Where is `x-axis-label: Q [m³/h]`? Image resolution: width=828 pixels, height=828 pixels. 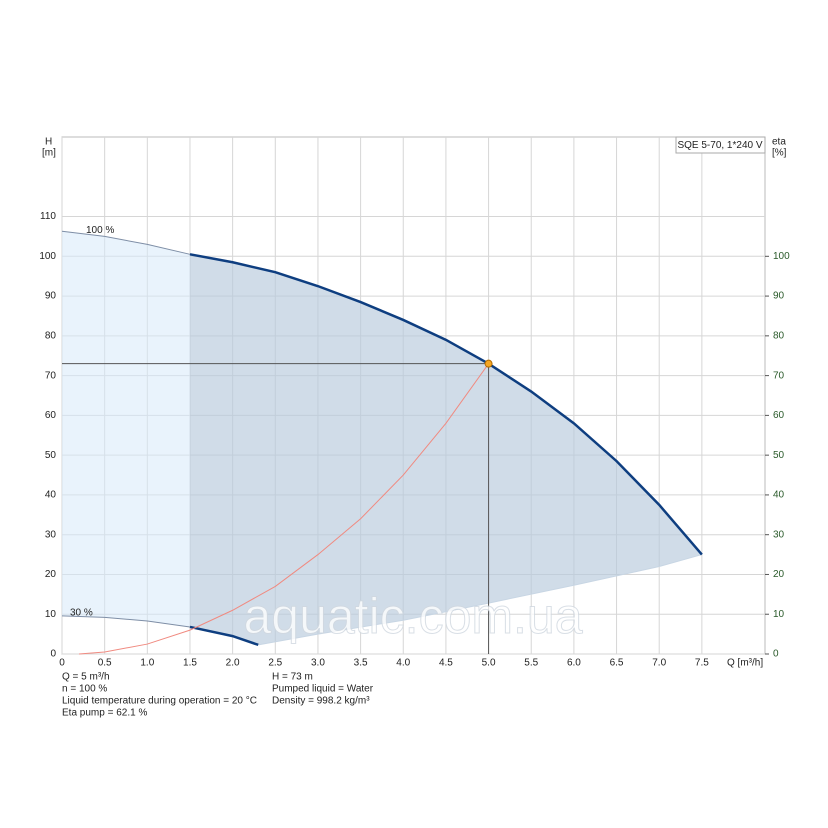
x-axis-label: Q [m³/h] is located at coordinates (745, 663).